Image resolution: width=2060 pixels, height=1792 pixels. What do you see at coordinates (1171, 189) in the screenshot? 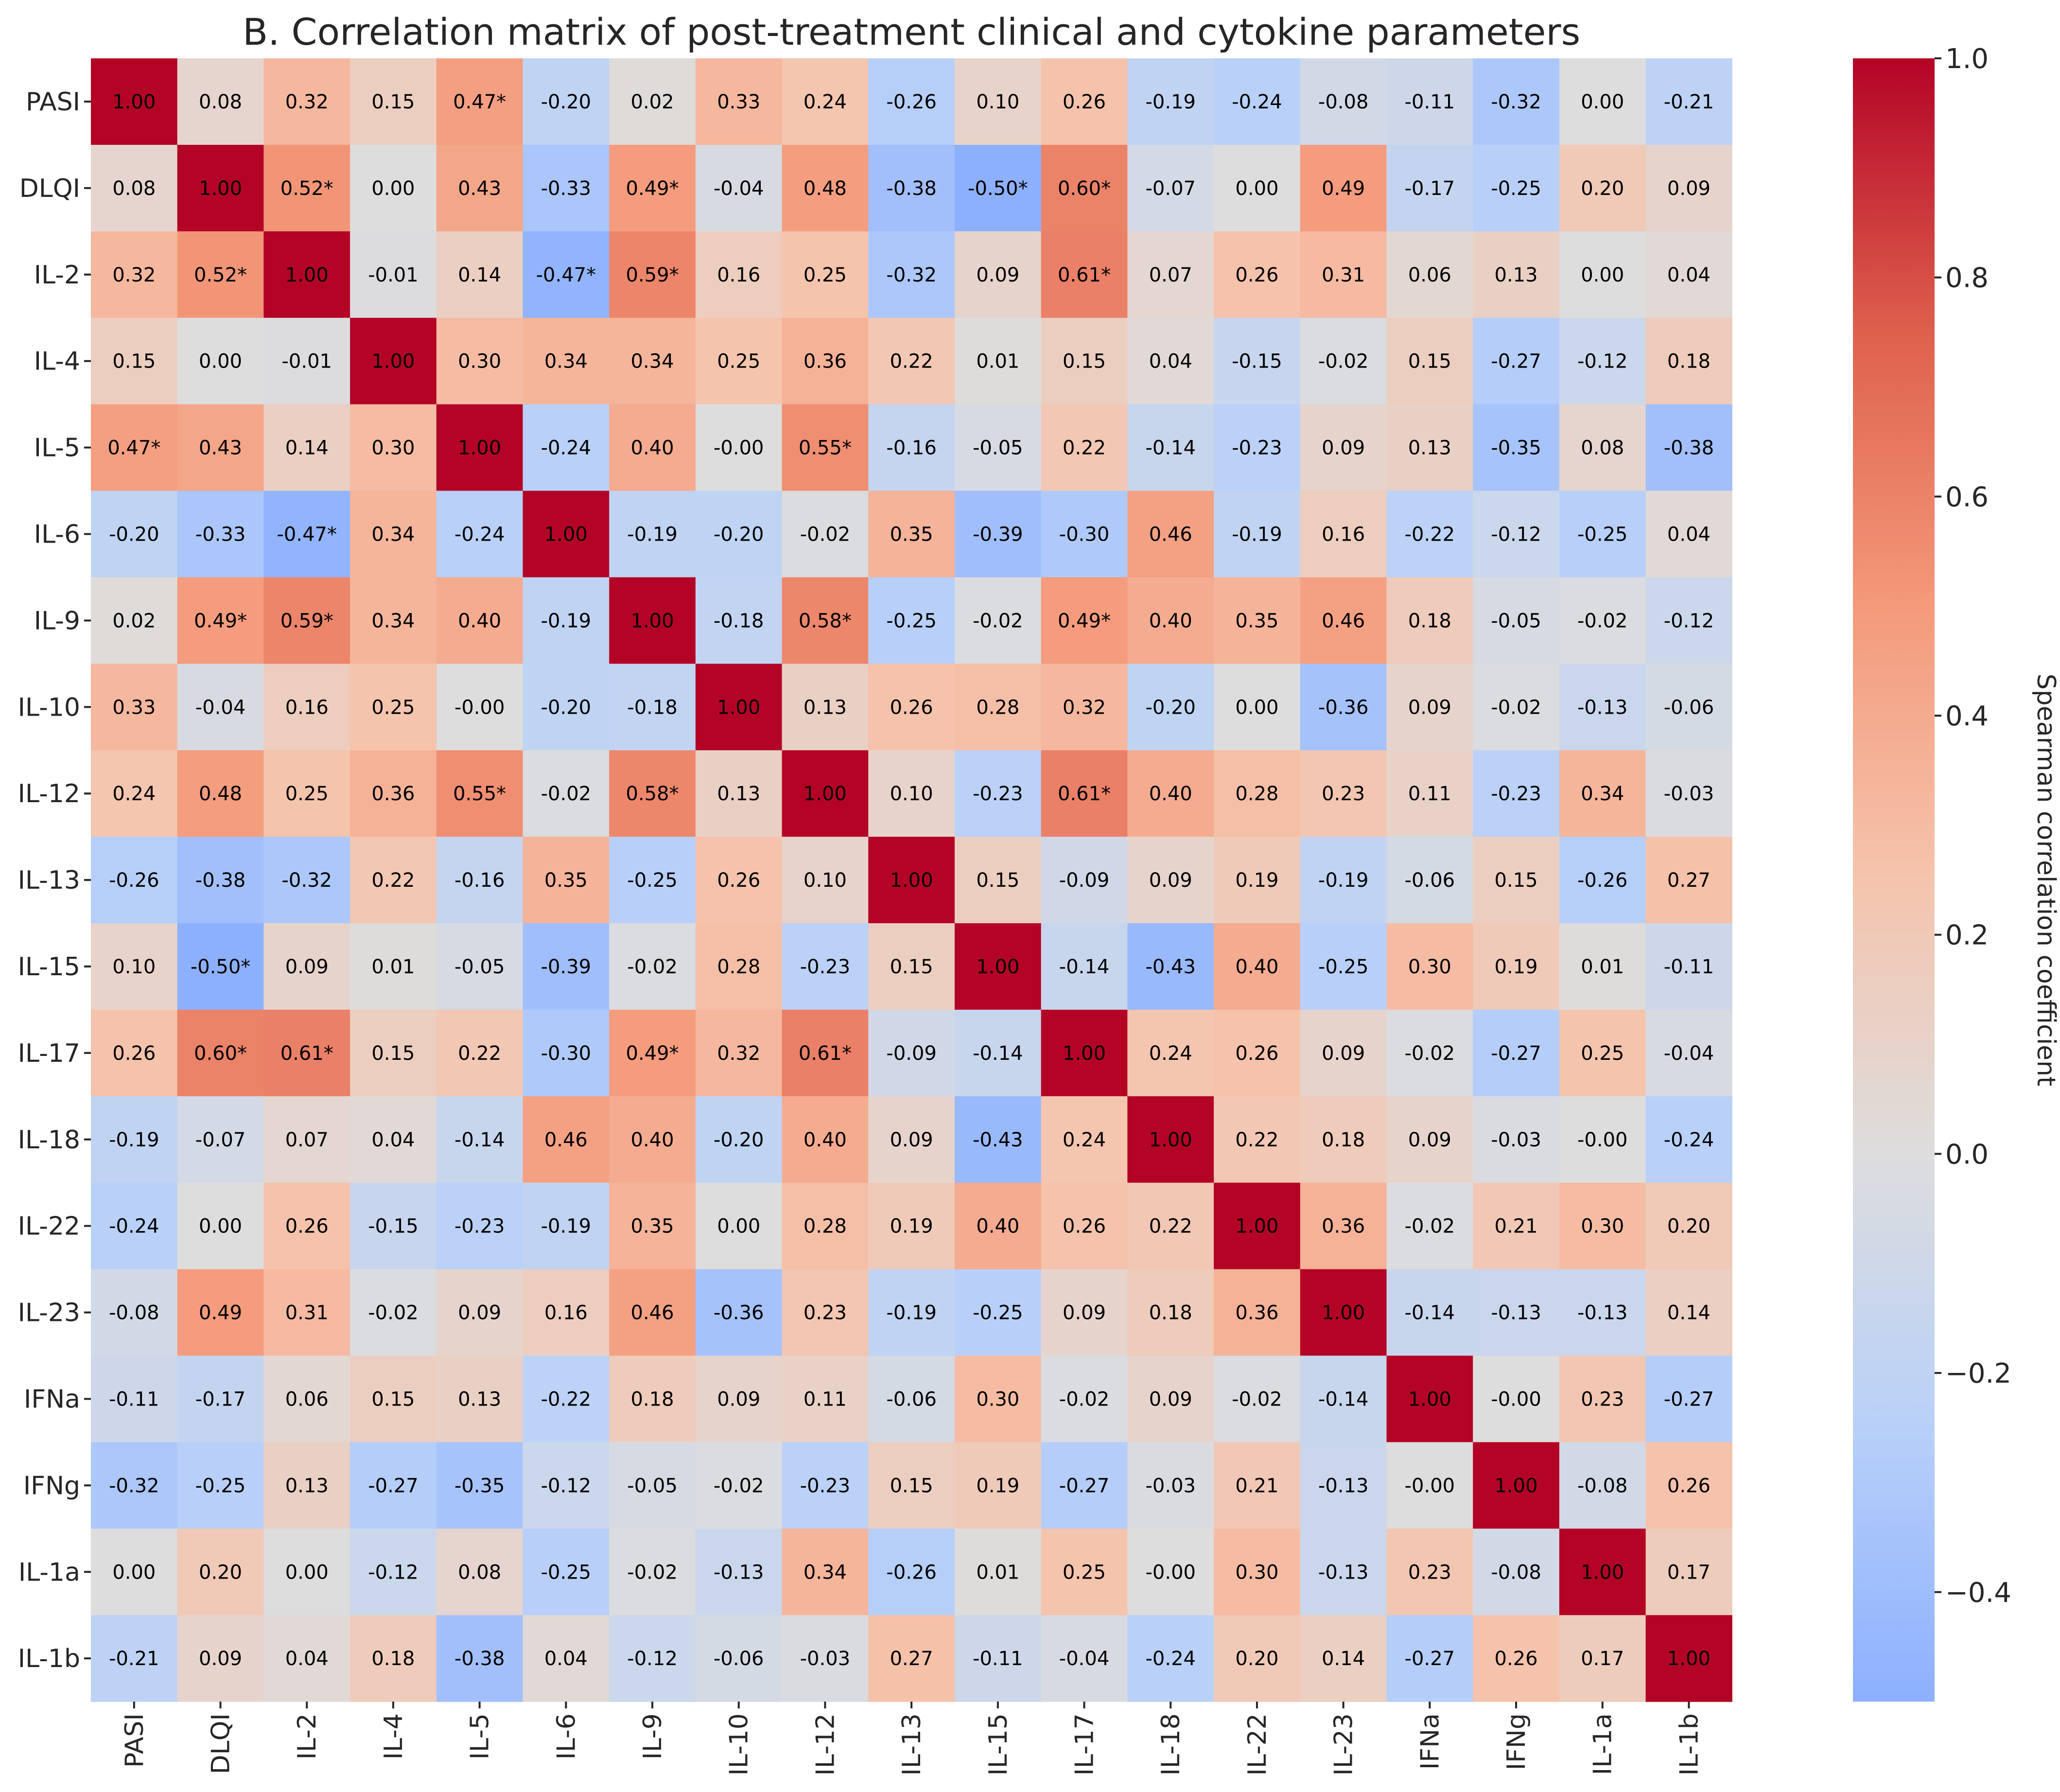
I see `cell-value-label: -0.07` at bounding box center [1171, 189].